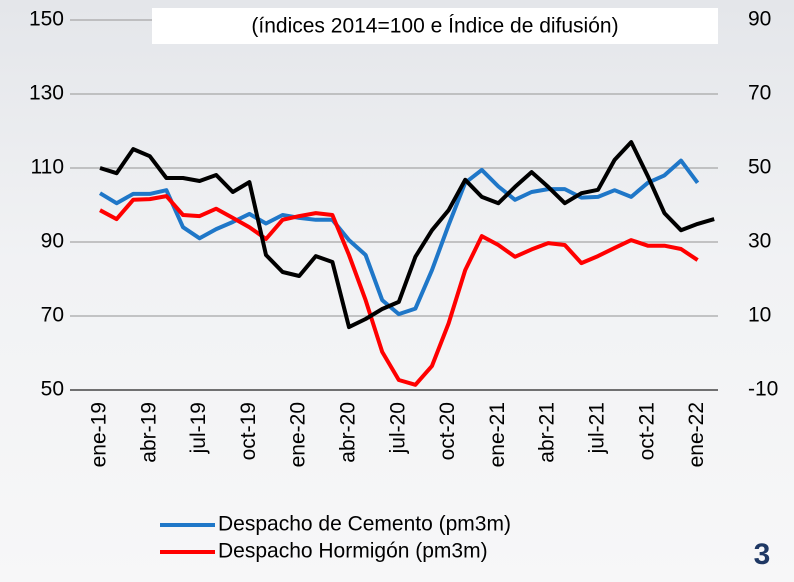 The width and height of the screenshot is (794, 582). I want to click on x-tick-label: oct-20, so click(447, 431).